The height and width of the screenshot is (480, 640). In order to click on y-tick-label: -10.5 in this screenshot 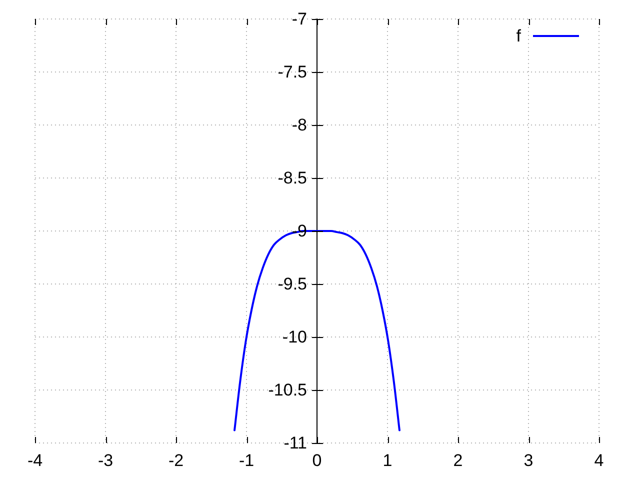, I will do `click(287, 390)`.